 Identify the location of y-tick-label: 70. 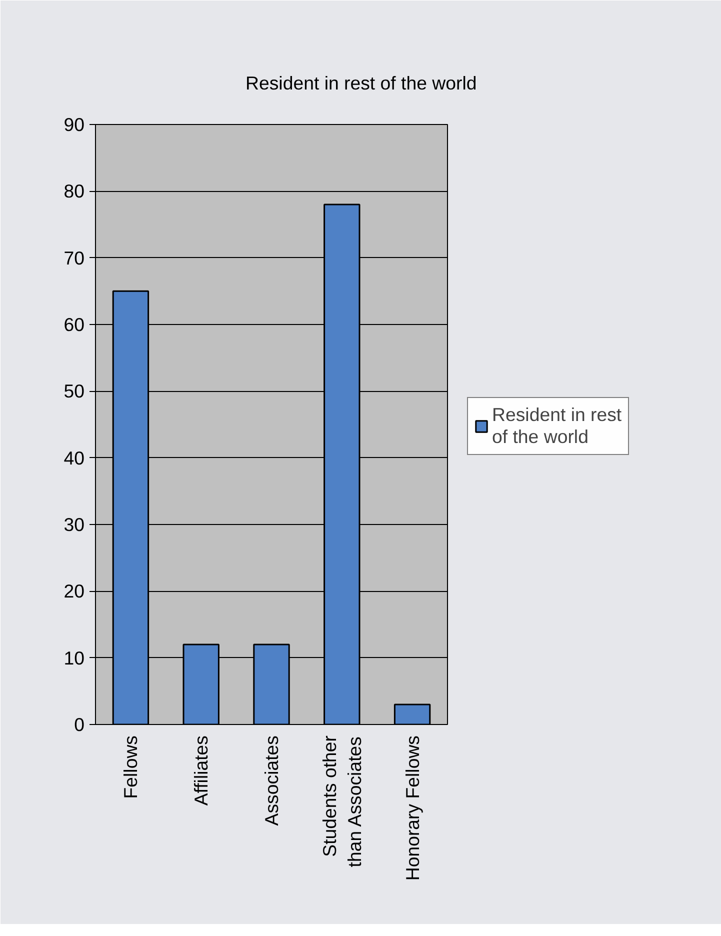
(74, 257).